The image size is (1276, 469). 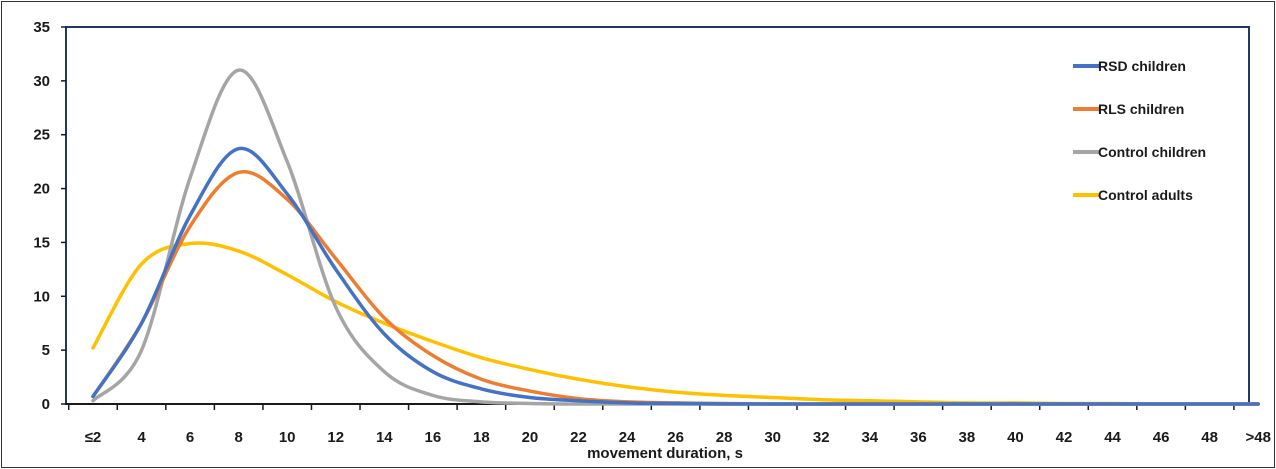 What do you see at coordinates (869, 437) in the screenshot?
I see `x-tick-label: 34` at bounding box center [869, 437].